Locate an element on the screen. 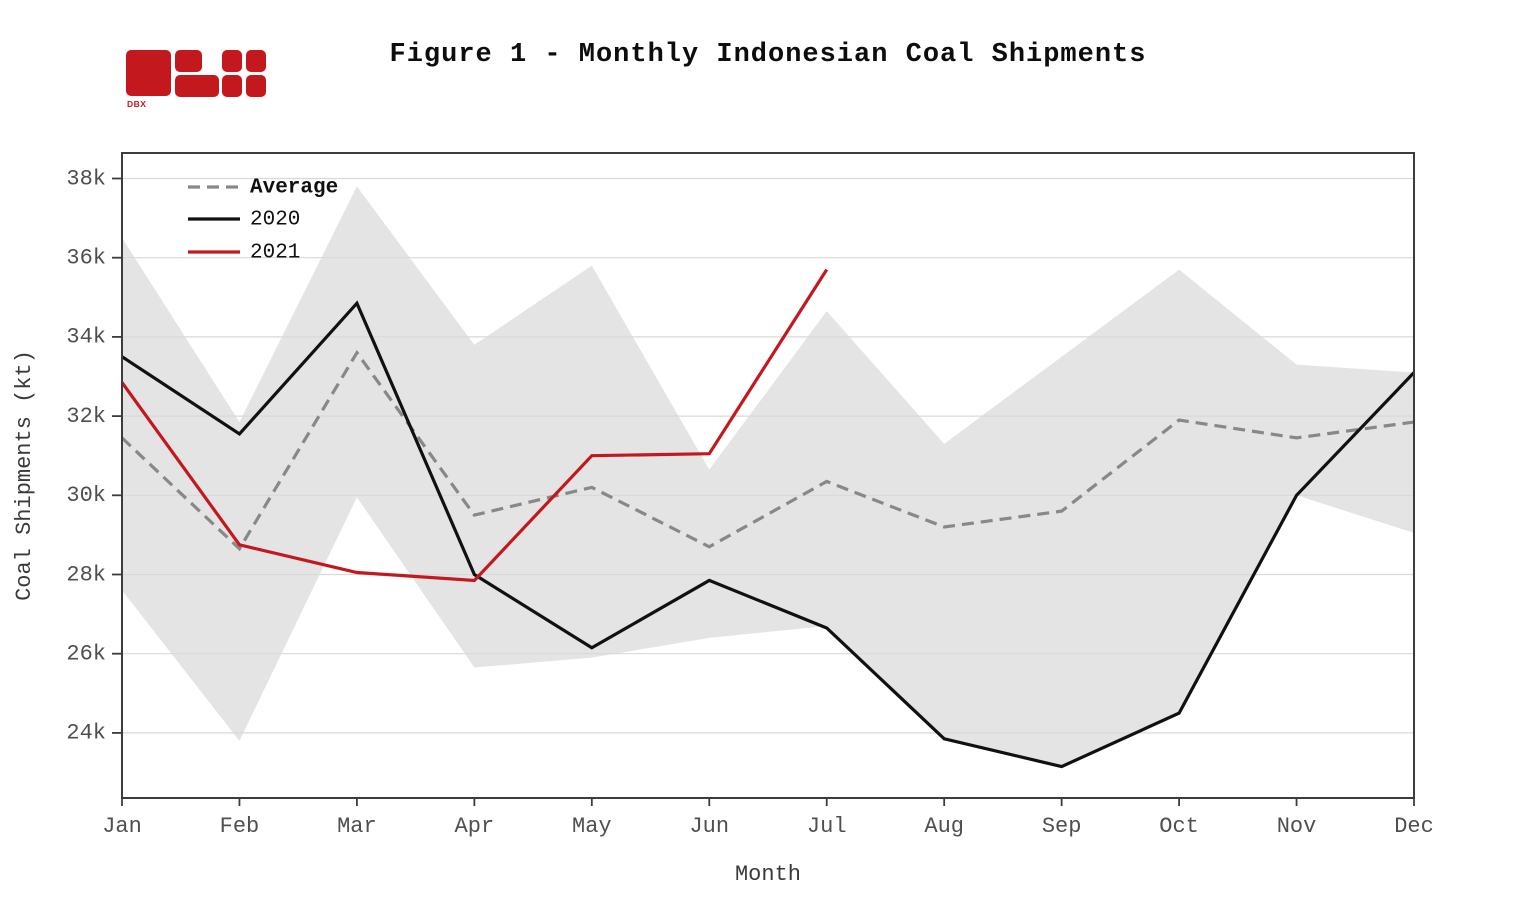 The width and height of the screenshot is (1536, 922). dbx-logo-text: DBX is located at coordinates (136, 104).